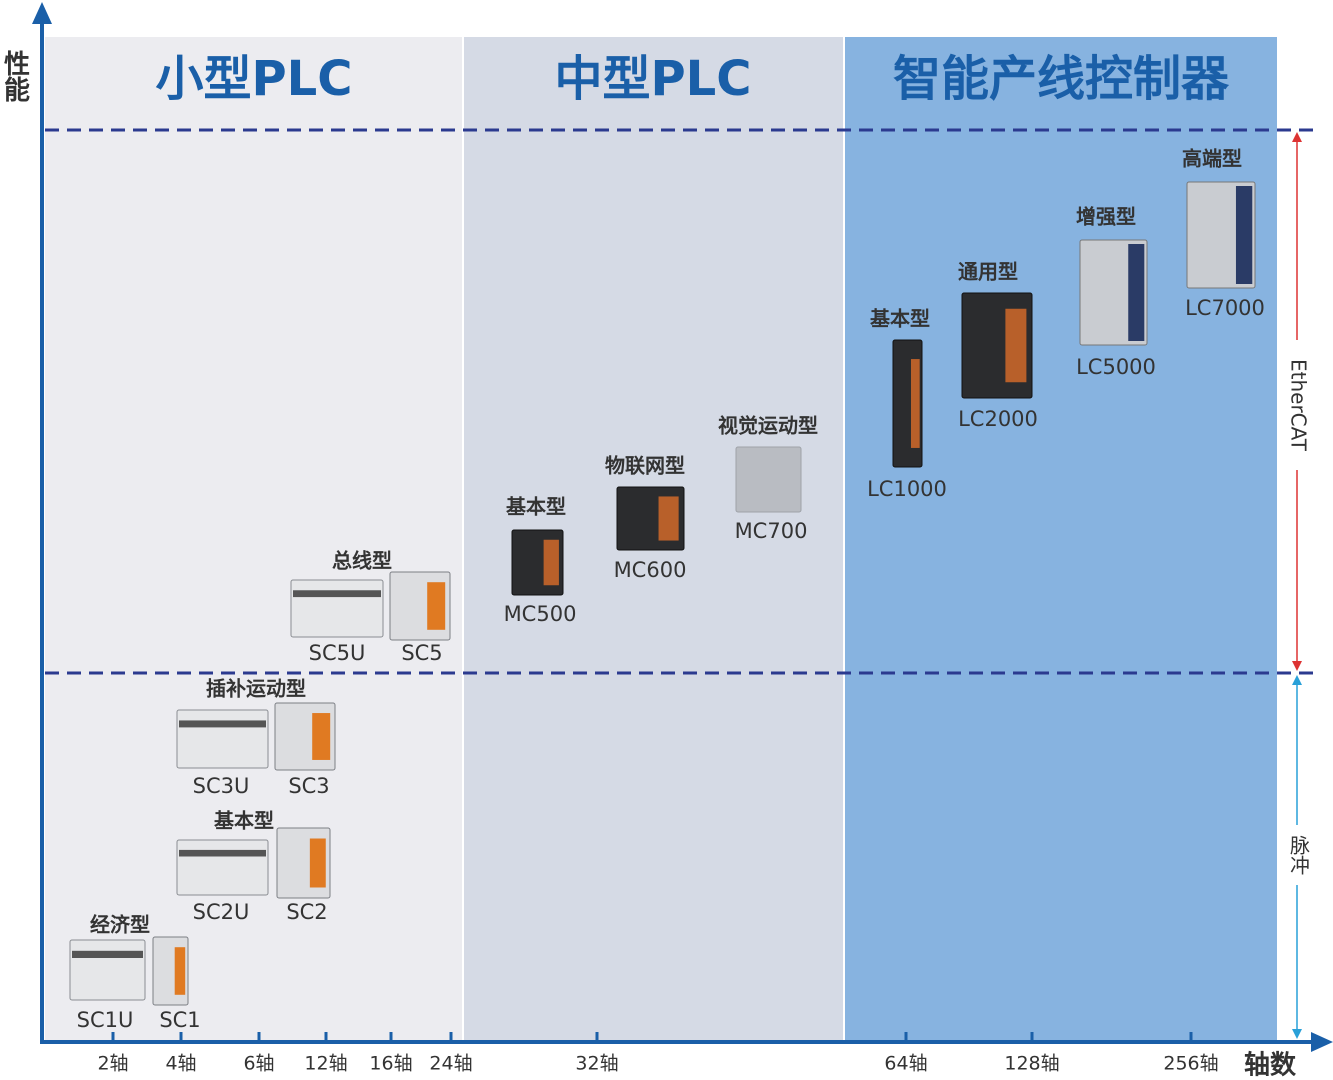 The width and height of the screenshot is (1333, 1080). What do you see at coordinates (1270, 1065) in the screenshot?
I see `x-axis-label: 轴数` at bounding box center [1270, 1065].